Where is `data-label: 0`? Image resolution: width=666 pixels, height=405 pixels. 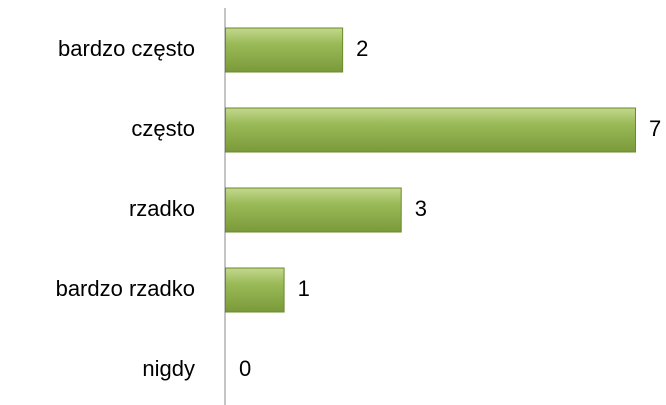
data-label: 0 is located at coordinates (245, 368).